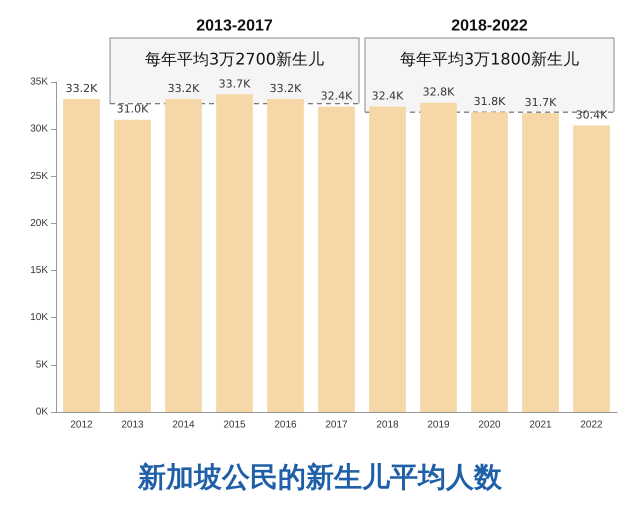 Image resolution: width=640 pixels, height=510 pixels. I want to click on ref-line-label: 每年平均3万1800新生儿, so click(489, 59).